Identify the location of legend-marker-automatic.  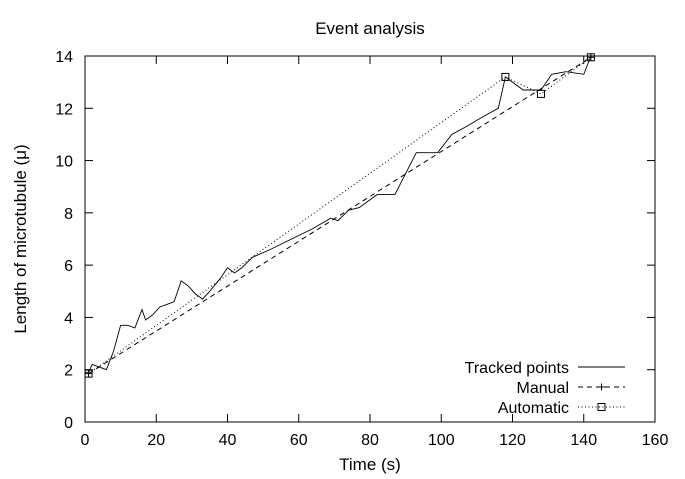
(601, 407).